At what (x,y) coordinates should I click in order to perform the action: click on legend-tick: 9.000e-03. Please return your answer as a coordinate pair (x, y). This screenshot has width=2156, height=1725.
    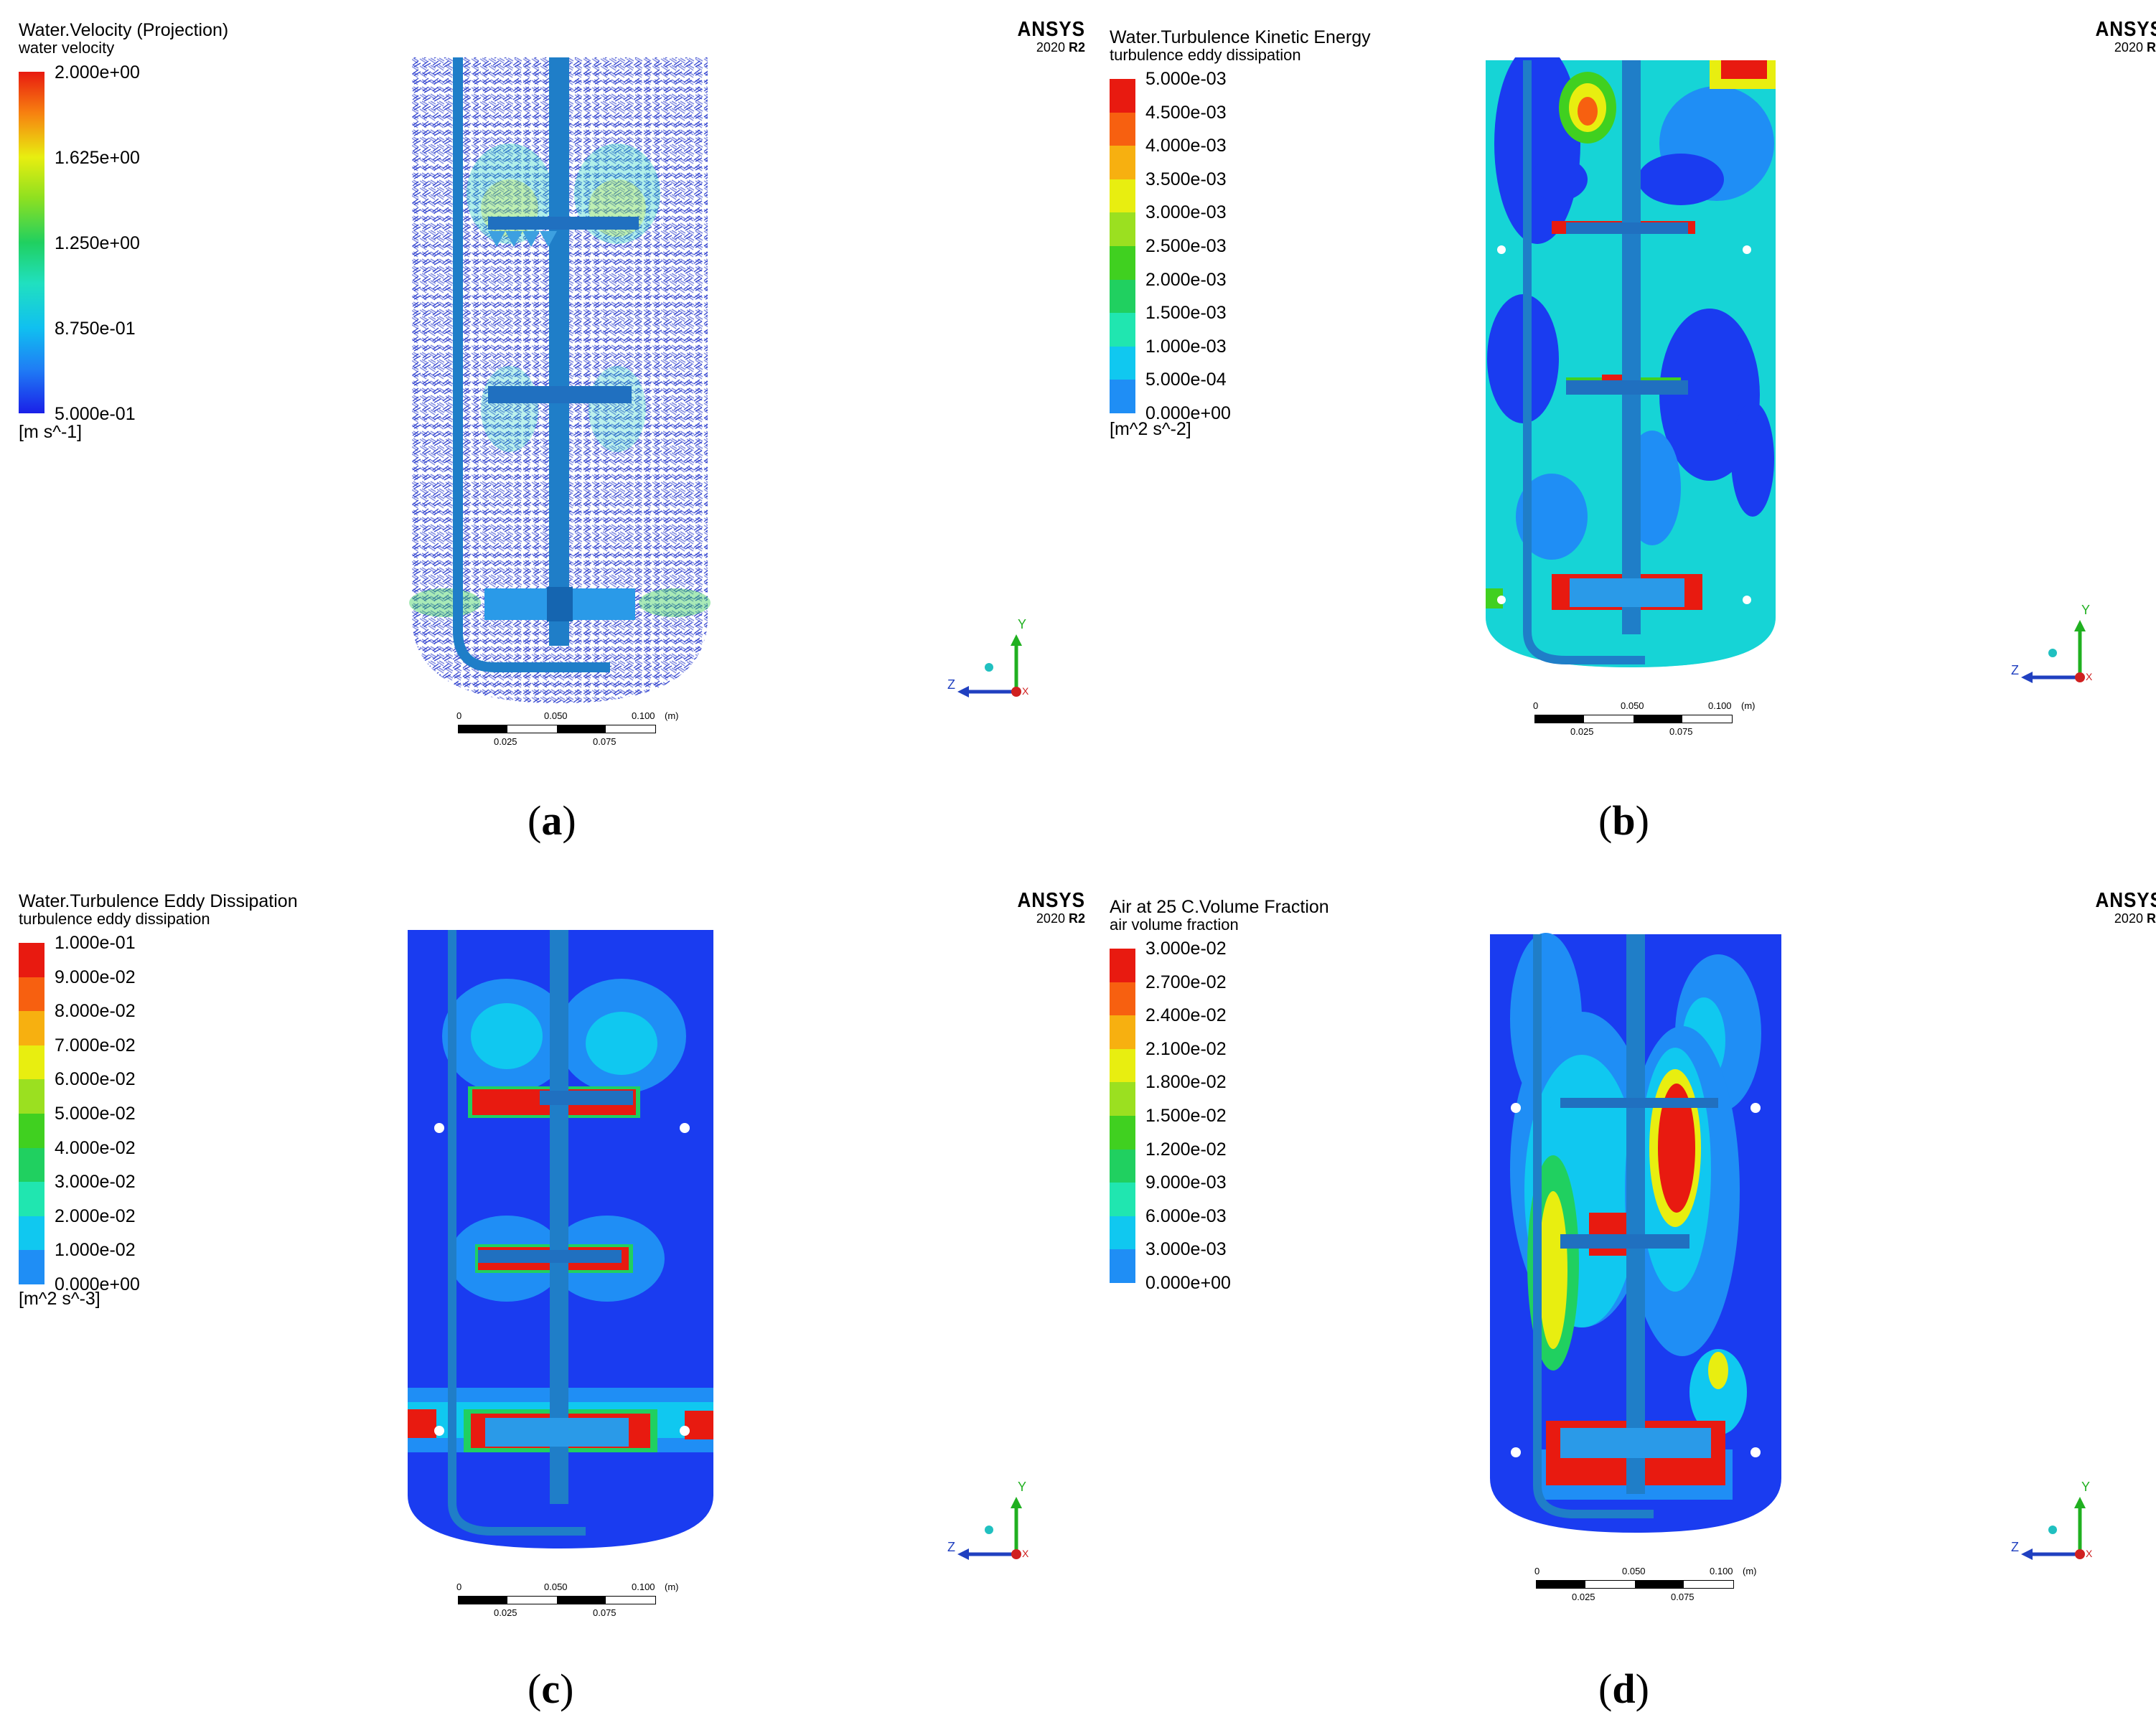
    Looking at the image, I should click on (1186, 1182).